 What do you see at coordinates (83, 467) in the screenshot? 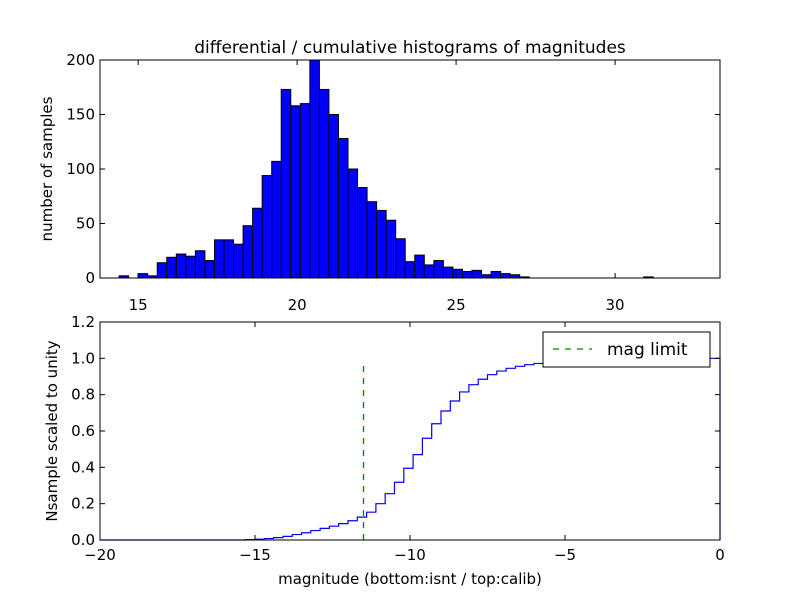
I see `cumulative-y-tick-label: 0.4` at bounding box center [83, 467].